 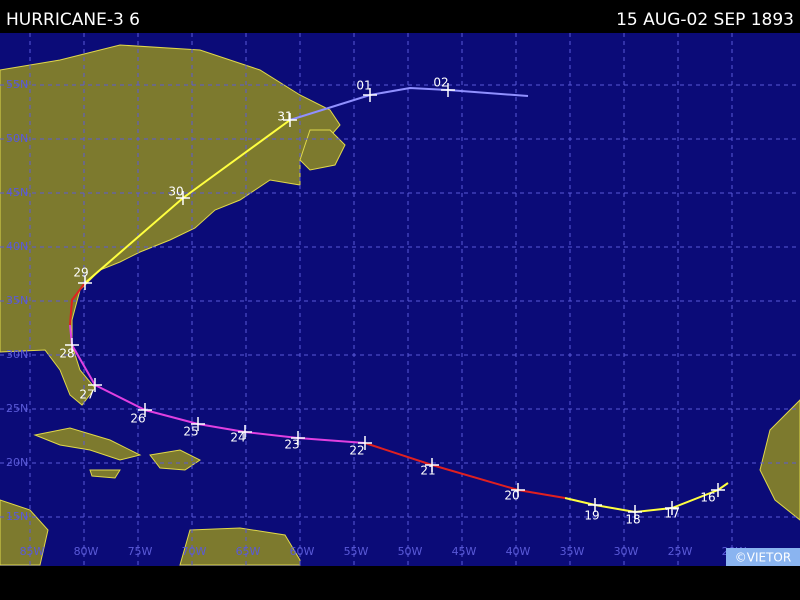 What do you see at coordinates (302, 551) in the screenshot?
I see `longitude-label: 60W` at bounding box center [302, 551].